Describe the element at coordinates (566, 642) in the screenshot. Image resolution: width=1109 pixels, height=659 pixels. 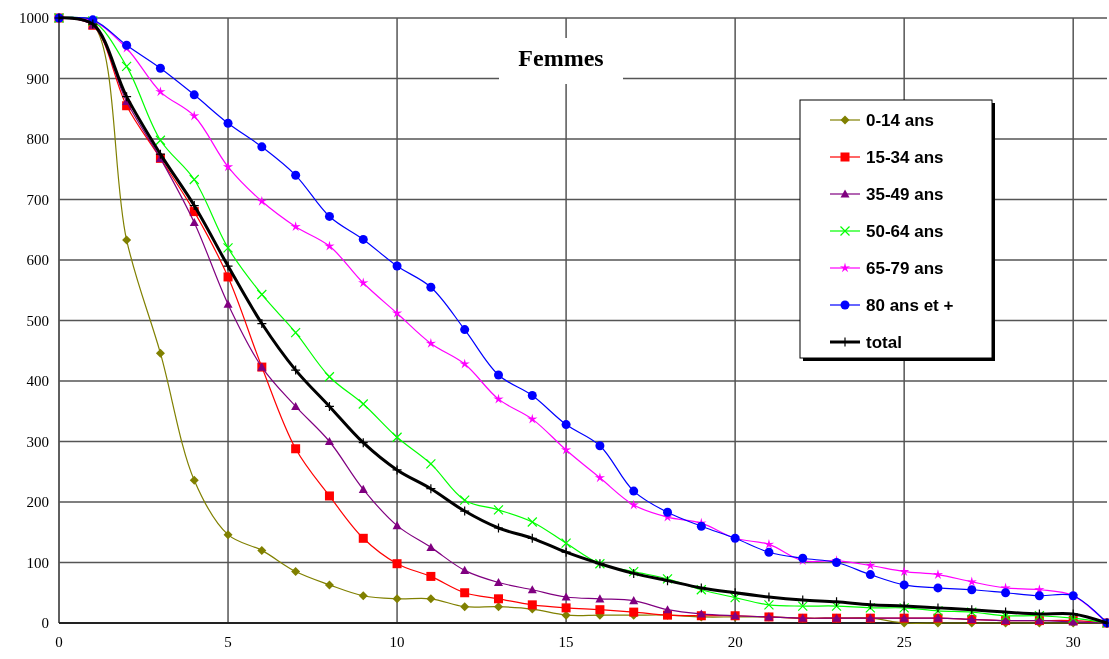
I see `x-tick-label: 15` at that location.